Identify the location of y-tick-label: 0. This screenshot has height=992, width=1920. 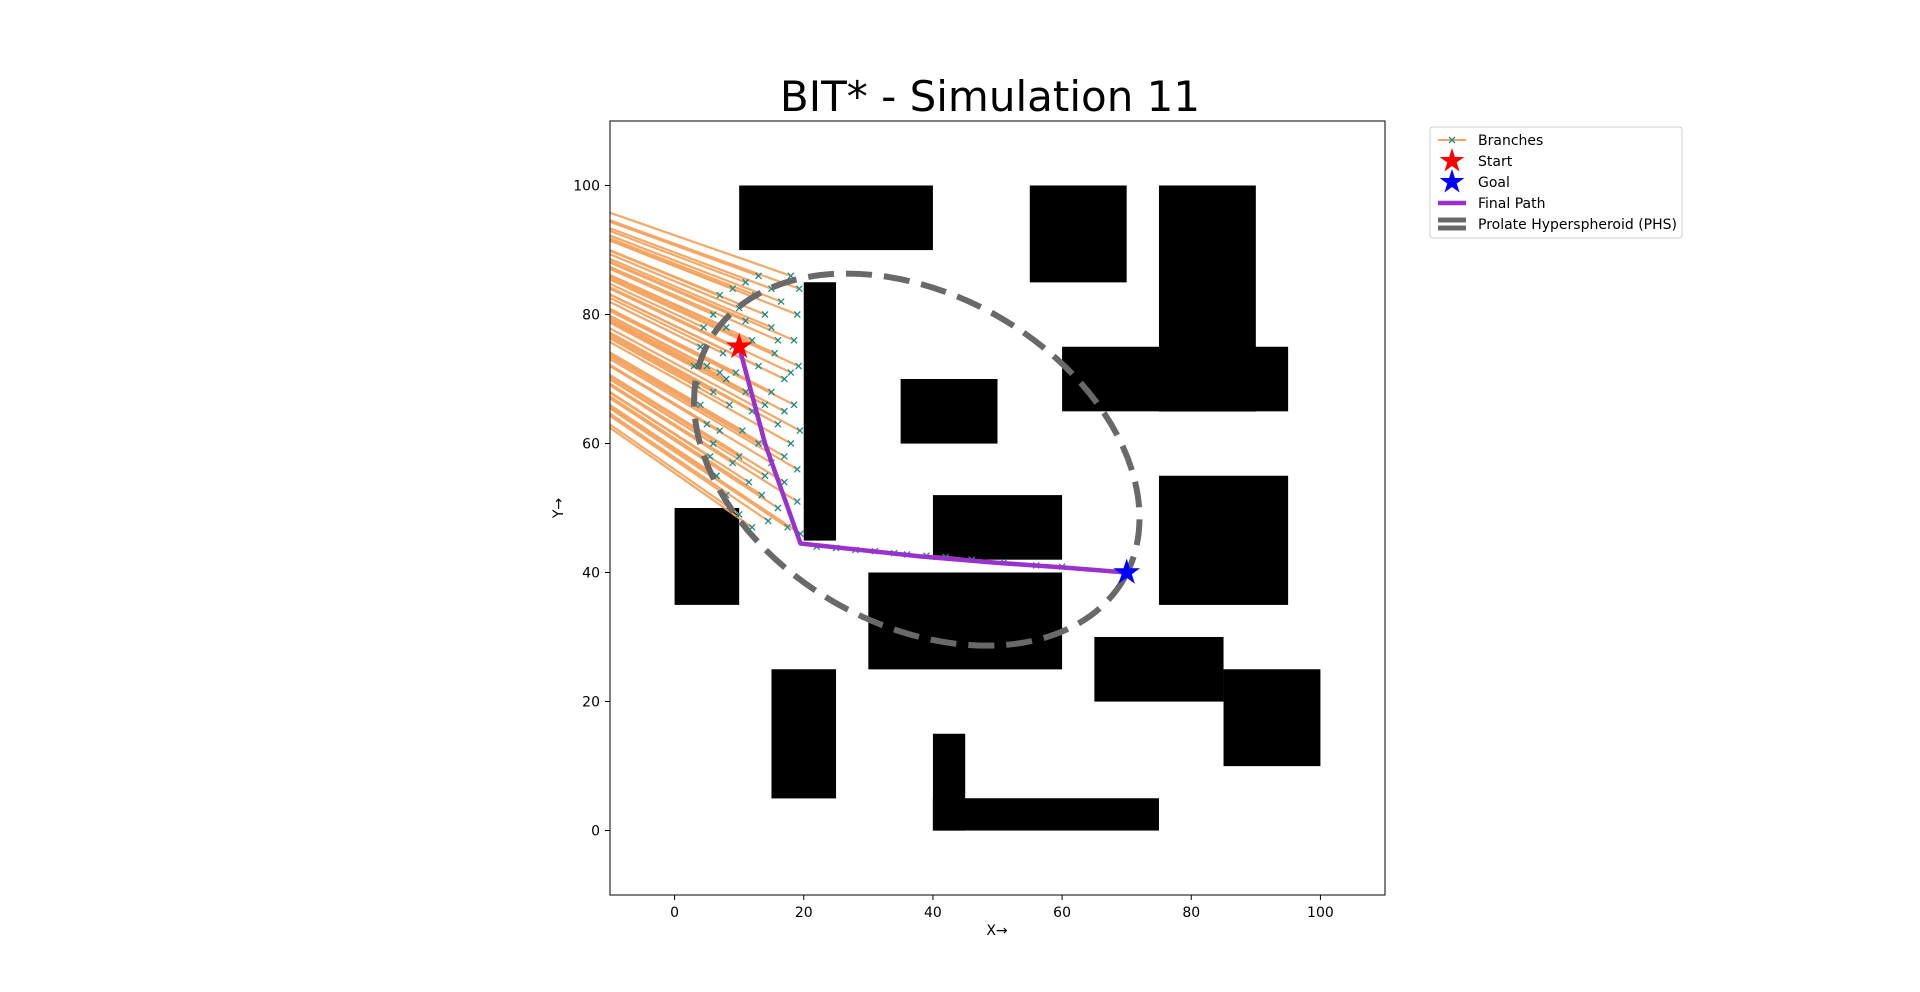
(595, 832).